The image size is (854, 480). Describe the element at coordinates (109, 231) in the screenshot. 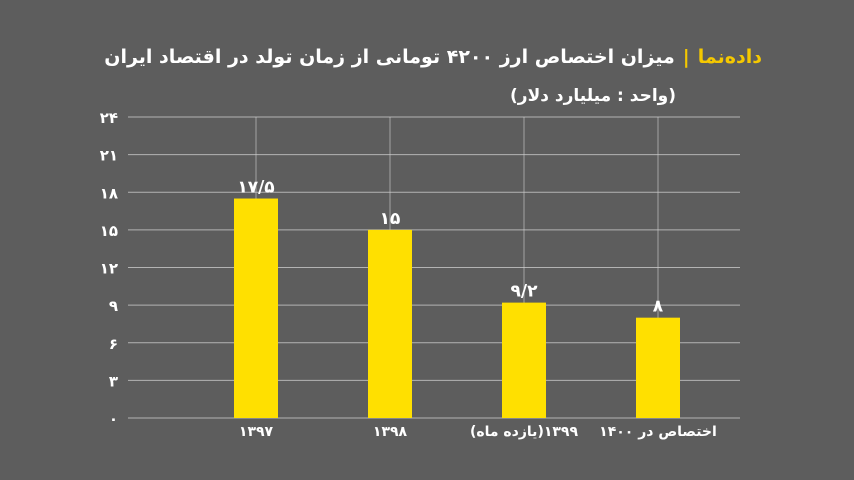

I see `y-tick-label: ۱۵` at that location.